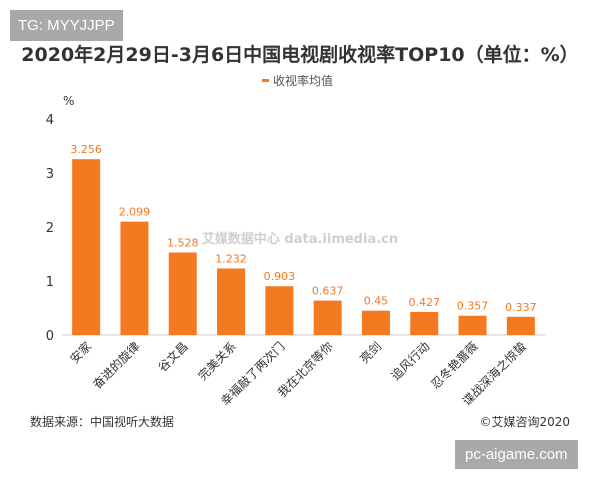  Describe the element at coordinates (370, 353) in the screenshot. I see `x-tick-label: 亮剑` at that location.